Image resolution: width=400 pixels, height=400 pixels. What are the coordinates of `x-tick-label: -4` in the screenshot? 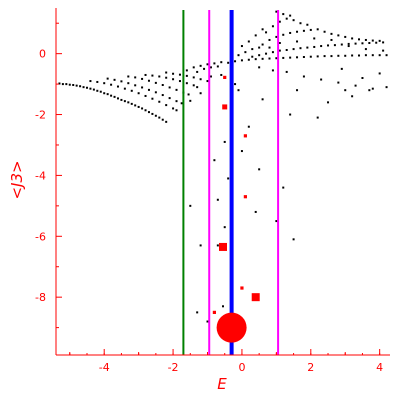 It's located at (104, 367).